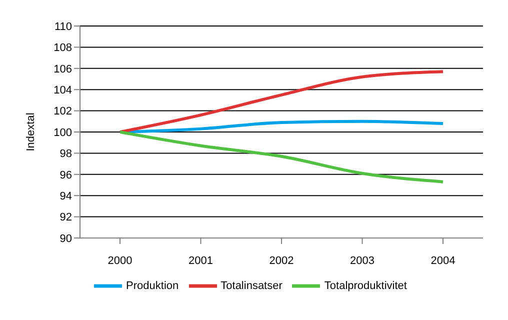 This screenshot has width=508, height=320. What do you see at coordinates (152, 286) in the screenshot?
I see `legend-label: Produktion` at bounding box center [152, 286].